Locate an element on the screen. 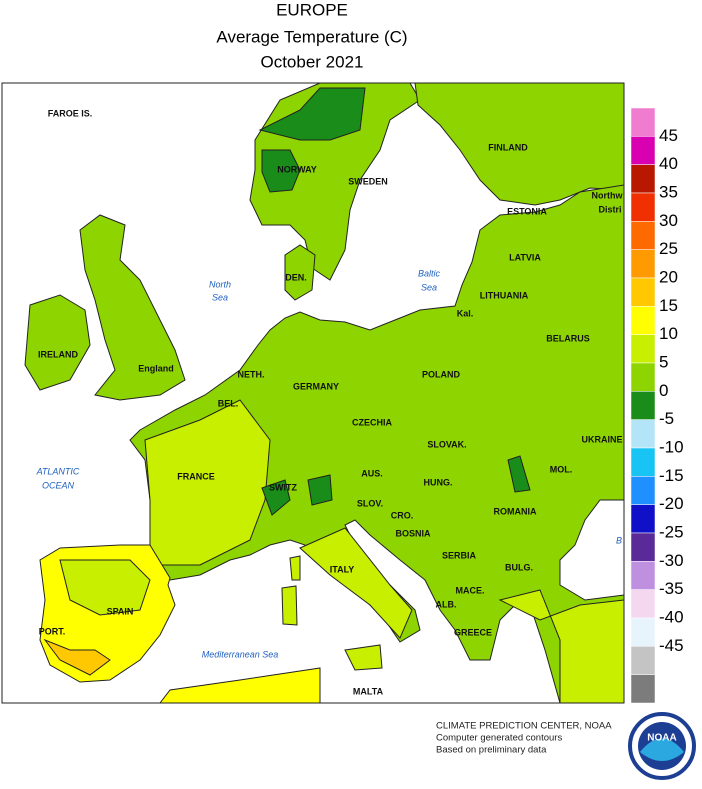  place-label: ESTONIA is located at coordinates (527, 211).